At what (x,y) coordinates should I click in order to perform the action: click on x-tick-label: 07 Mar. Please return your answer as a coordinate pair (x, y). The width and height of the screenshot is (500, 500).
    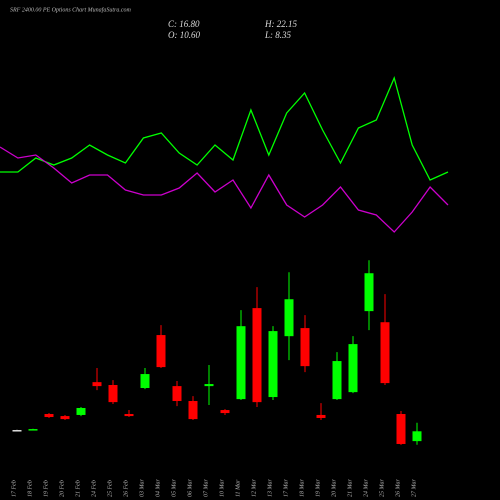
    Looking at the image, I should click on (206, 488).